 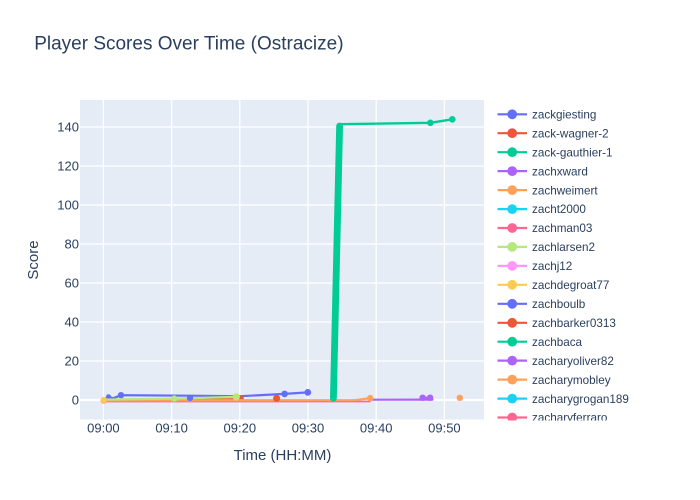 What do you see at coordinates (571, 380) in the screenshot?
I see `svg-text: zacharymobley` at bounding box center [571, 380].